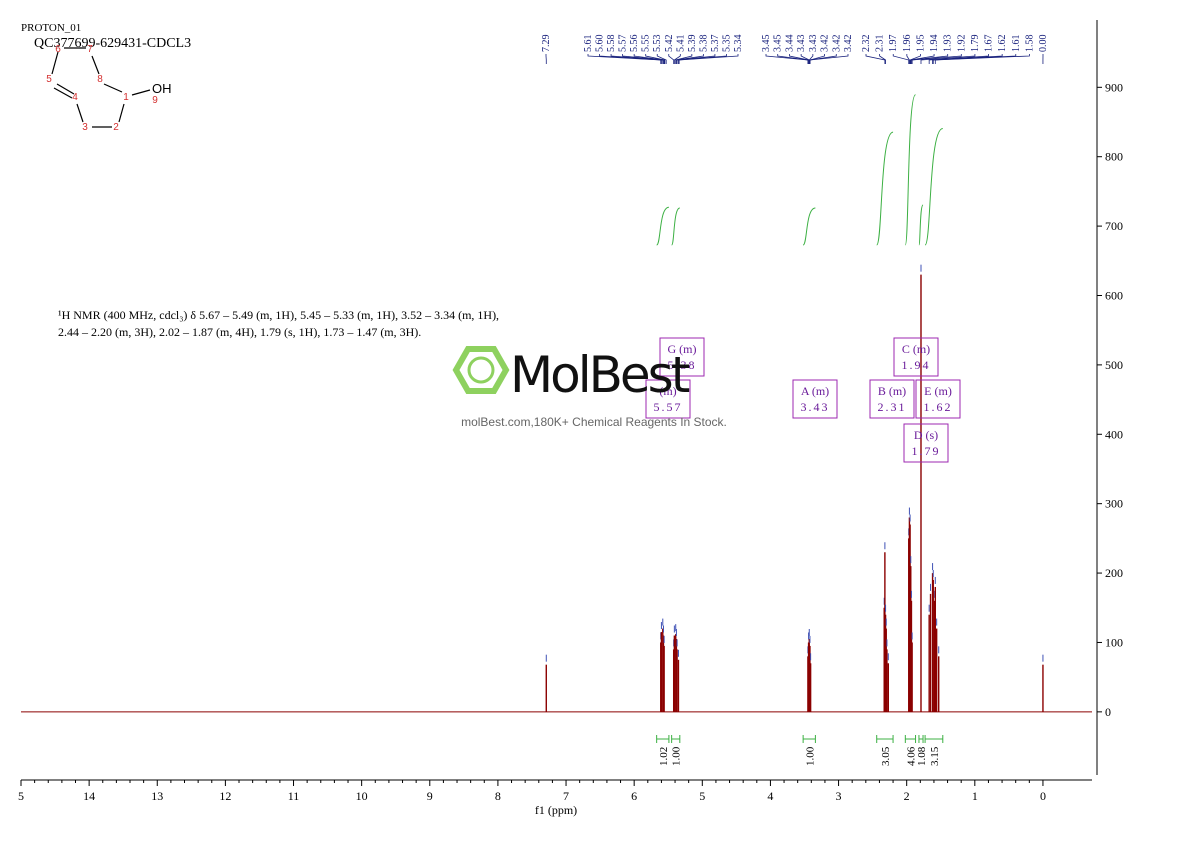  Describe the element at coordinates (657, 44) in the screenshot. I see `peak-label: 5.53` at that location.